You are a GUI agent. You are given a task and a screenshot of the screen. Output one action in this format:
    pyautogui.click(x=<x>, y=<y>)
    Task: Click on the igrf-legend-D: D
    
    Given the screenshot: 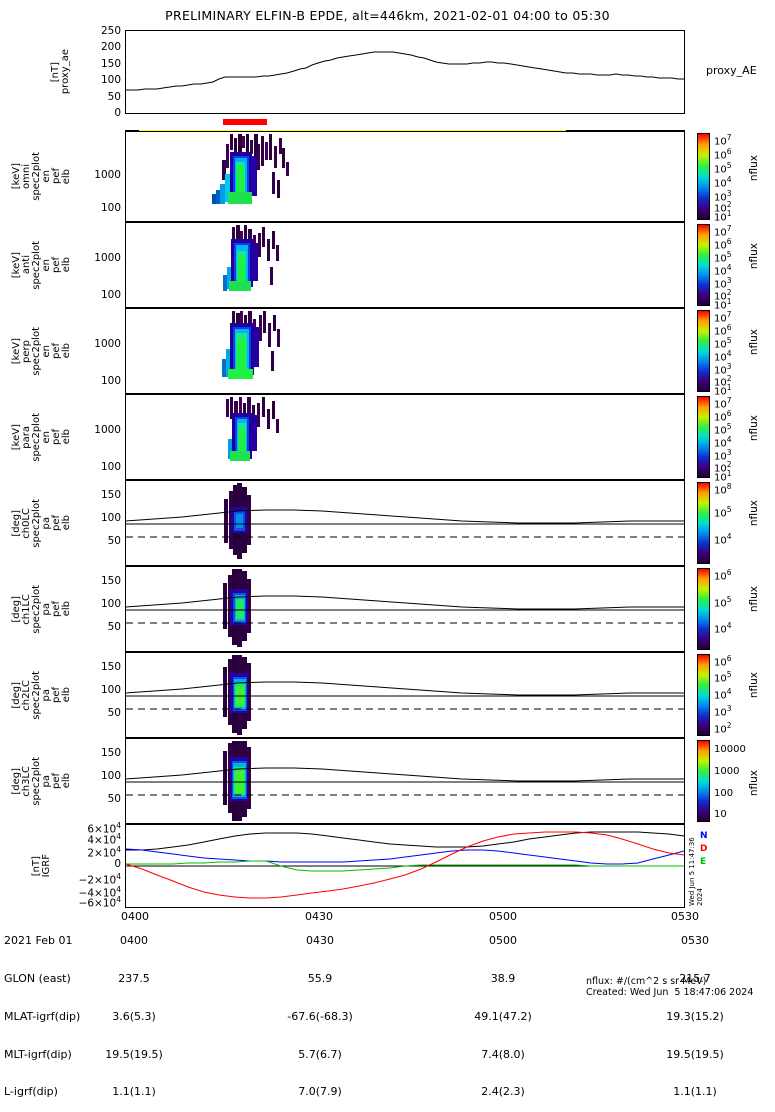 What is the action you would take?
    pyautogui.click(x=704, y=849)
    